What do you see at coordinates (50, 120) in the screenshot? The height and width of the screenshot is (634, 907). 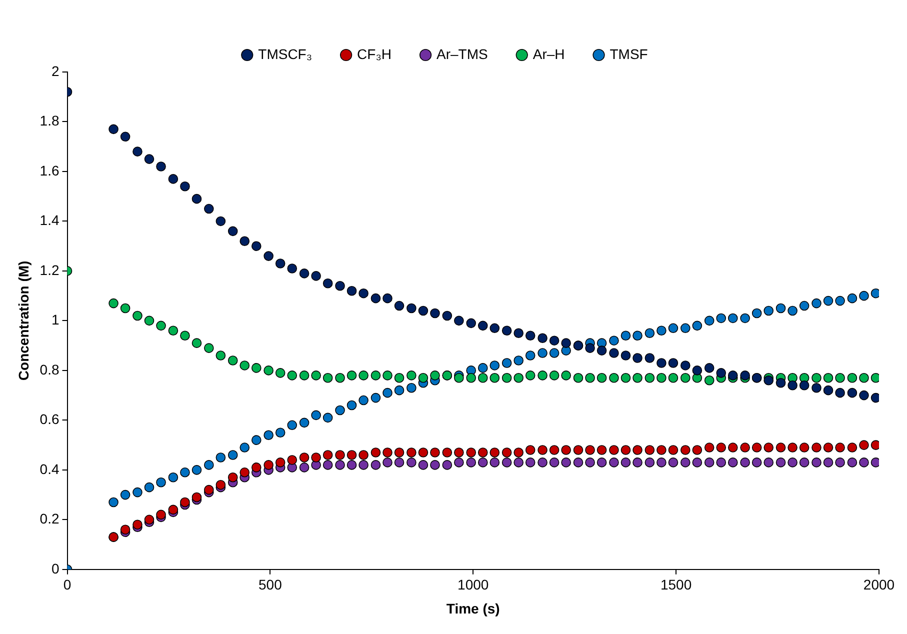 I see `y-tick-label: 1.8` at bounding box center [50, 120].